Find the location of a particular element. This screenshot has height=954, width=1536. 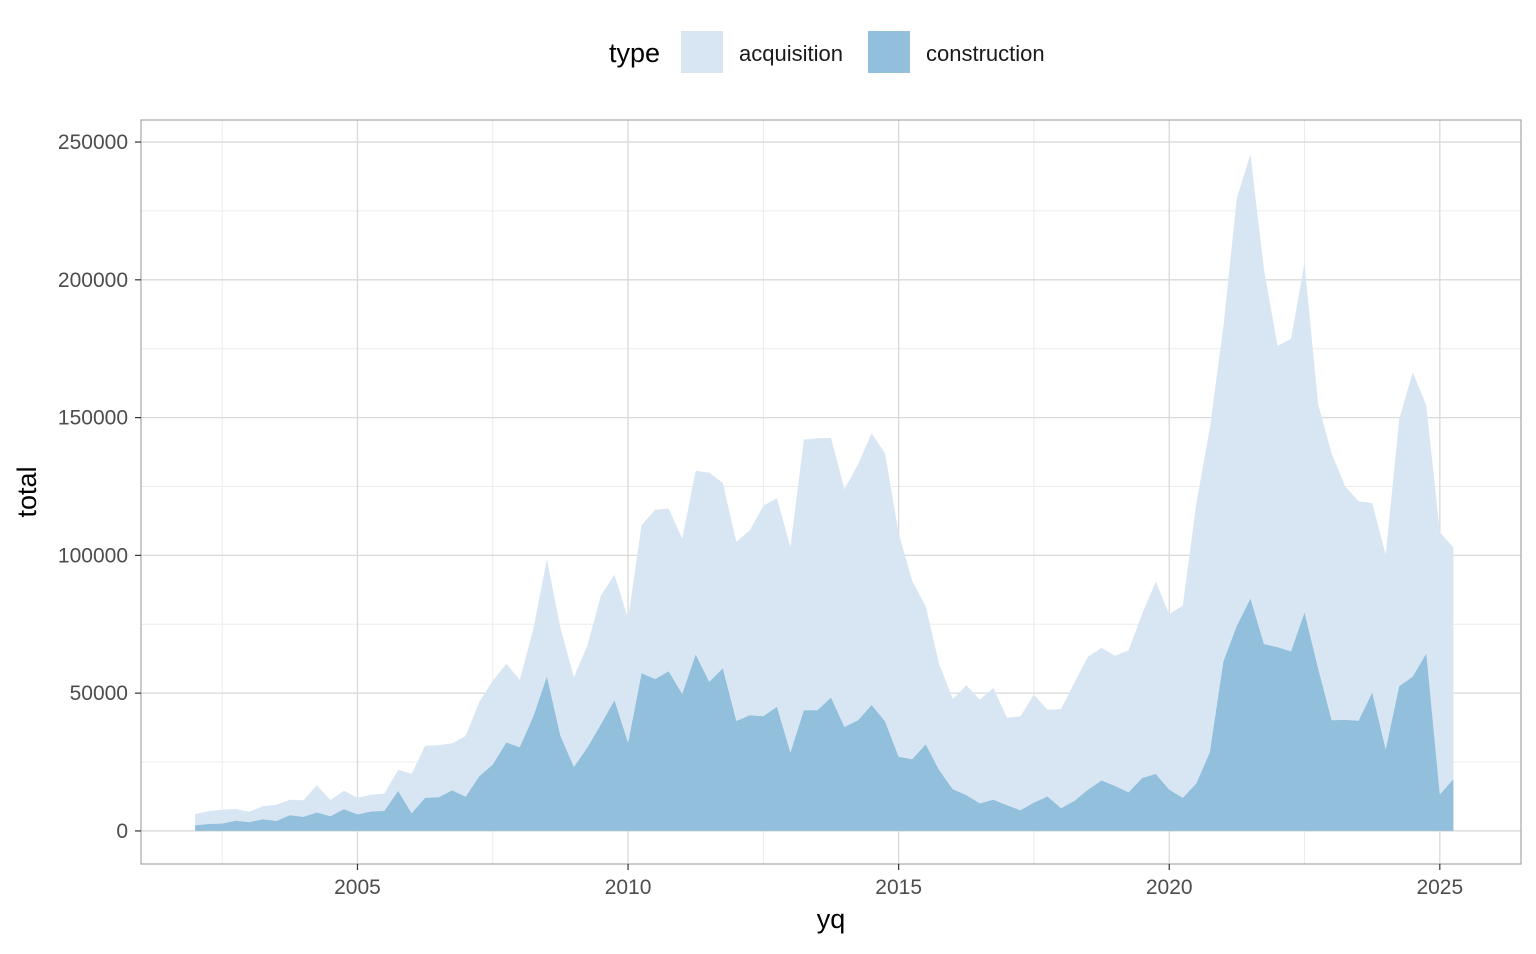

legend-label-construction: construction is located at coordinates (985, 53).